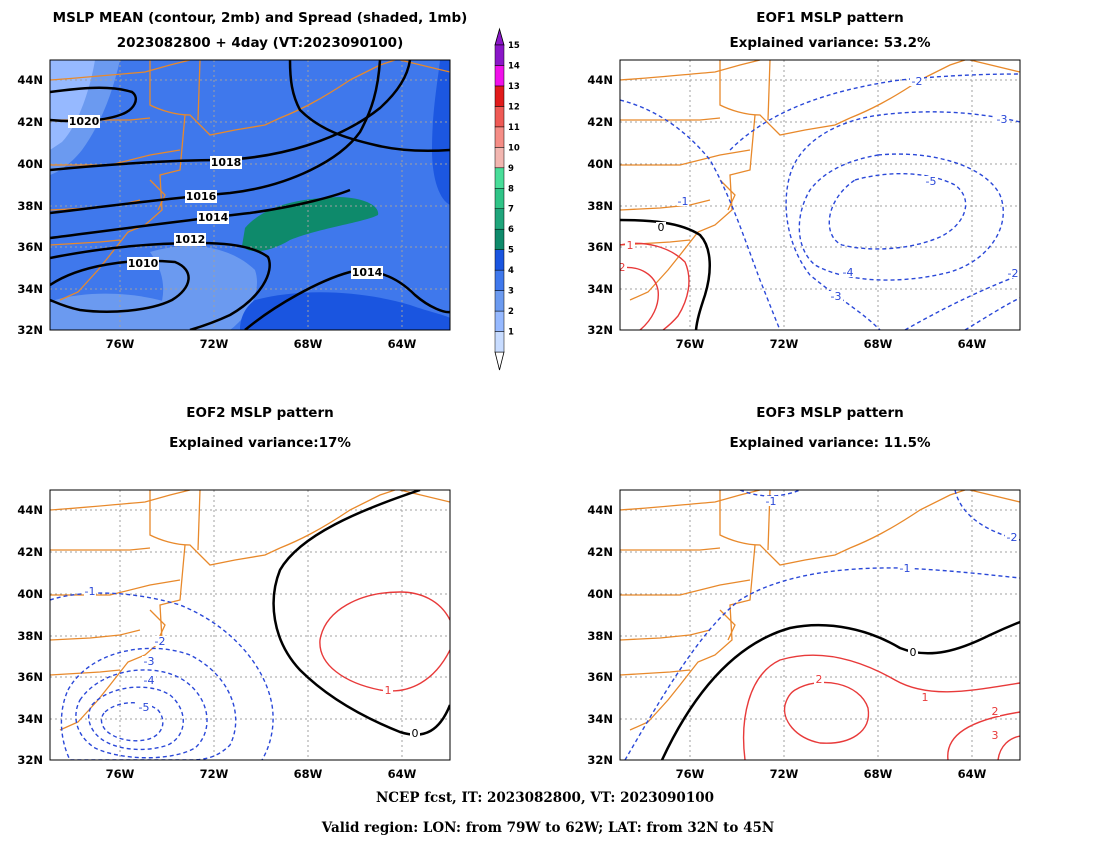 Image resolution: width=1100 pixels, height=850 pixels. I want to click on panel-a-frame, so click(250, 195).